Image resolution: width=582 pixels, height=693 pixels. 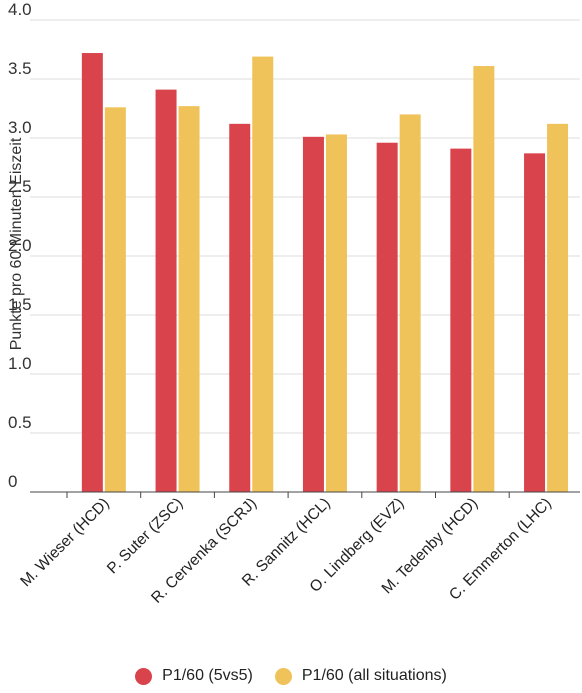 What do you see at coordinates (207, 675) in the screenshot?
I see `legend-label-5vs5: P1/60 (5vs5)` at bounding box center [207, 675].